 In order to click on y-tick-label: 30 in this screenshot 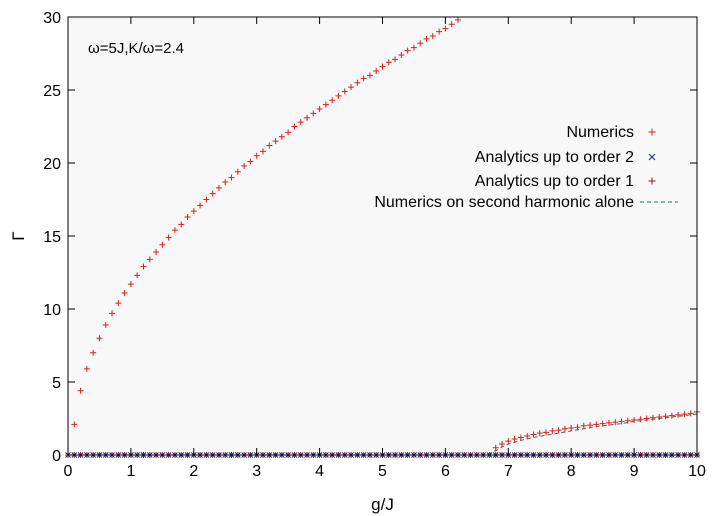, I will do `click(52, 18)`.